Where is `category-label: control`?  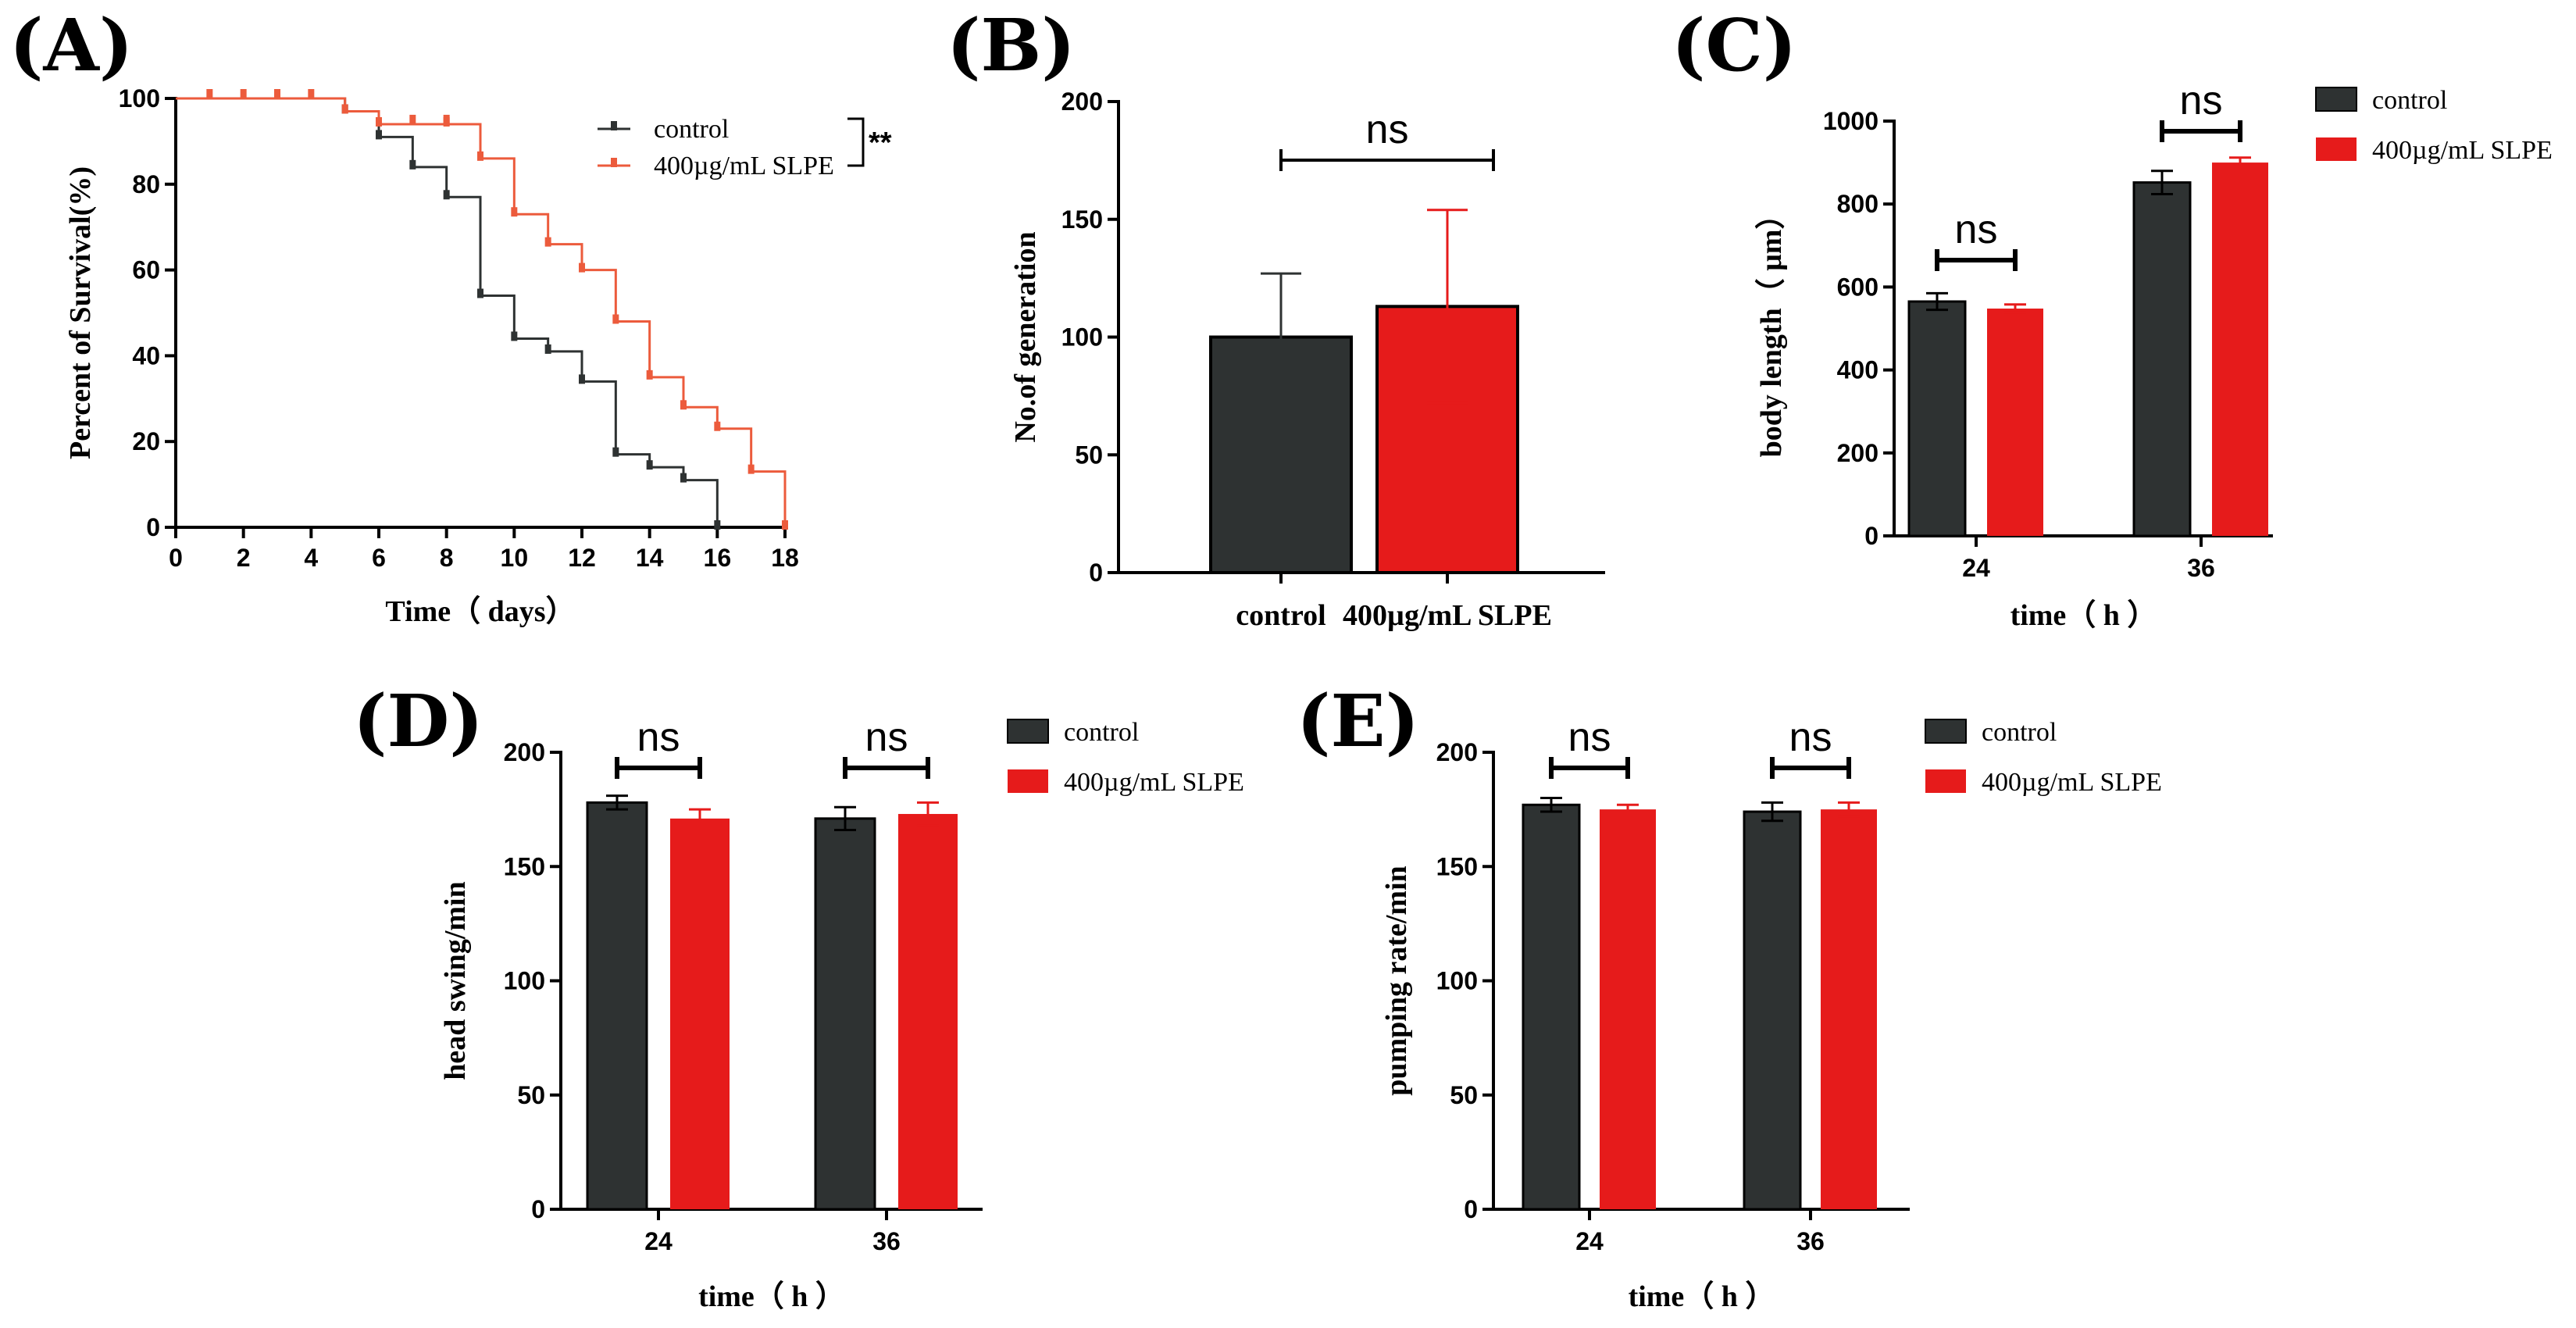
category-label: control is located at coordinates (1280, 615).